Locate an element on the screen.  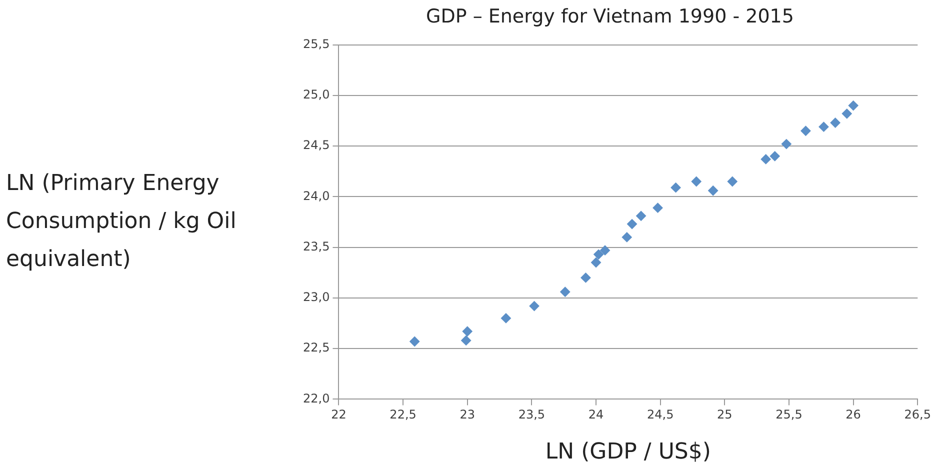
x-tick-label: 23,5 is located at coordinates (532, 415).